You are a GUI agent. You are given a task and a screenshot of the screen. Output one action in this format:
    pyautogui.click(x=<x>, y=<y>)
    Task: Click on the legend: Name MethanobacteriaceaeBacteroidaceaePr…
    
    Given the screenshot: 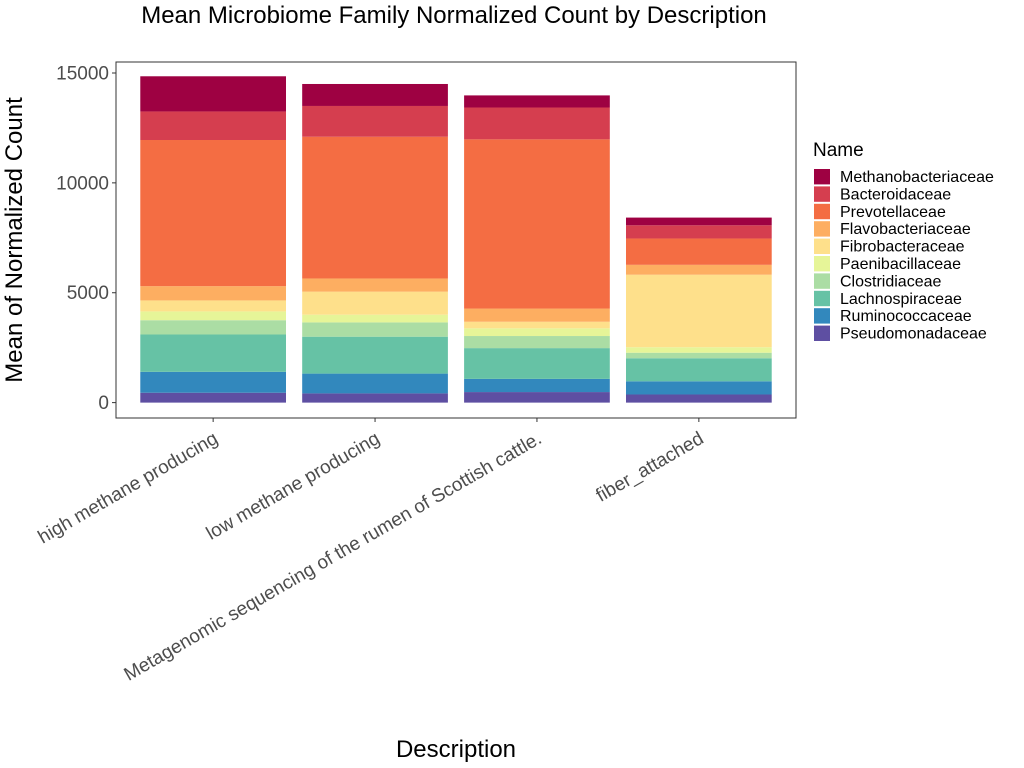 What is the action you would take?
    pyautogui.click(x=903, y=241)
    